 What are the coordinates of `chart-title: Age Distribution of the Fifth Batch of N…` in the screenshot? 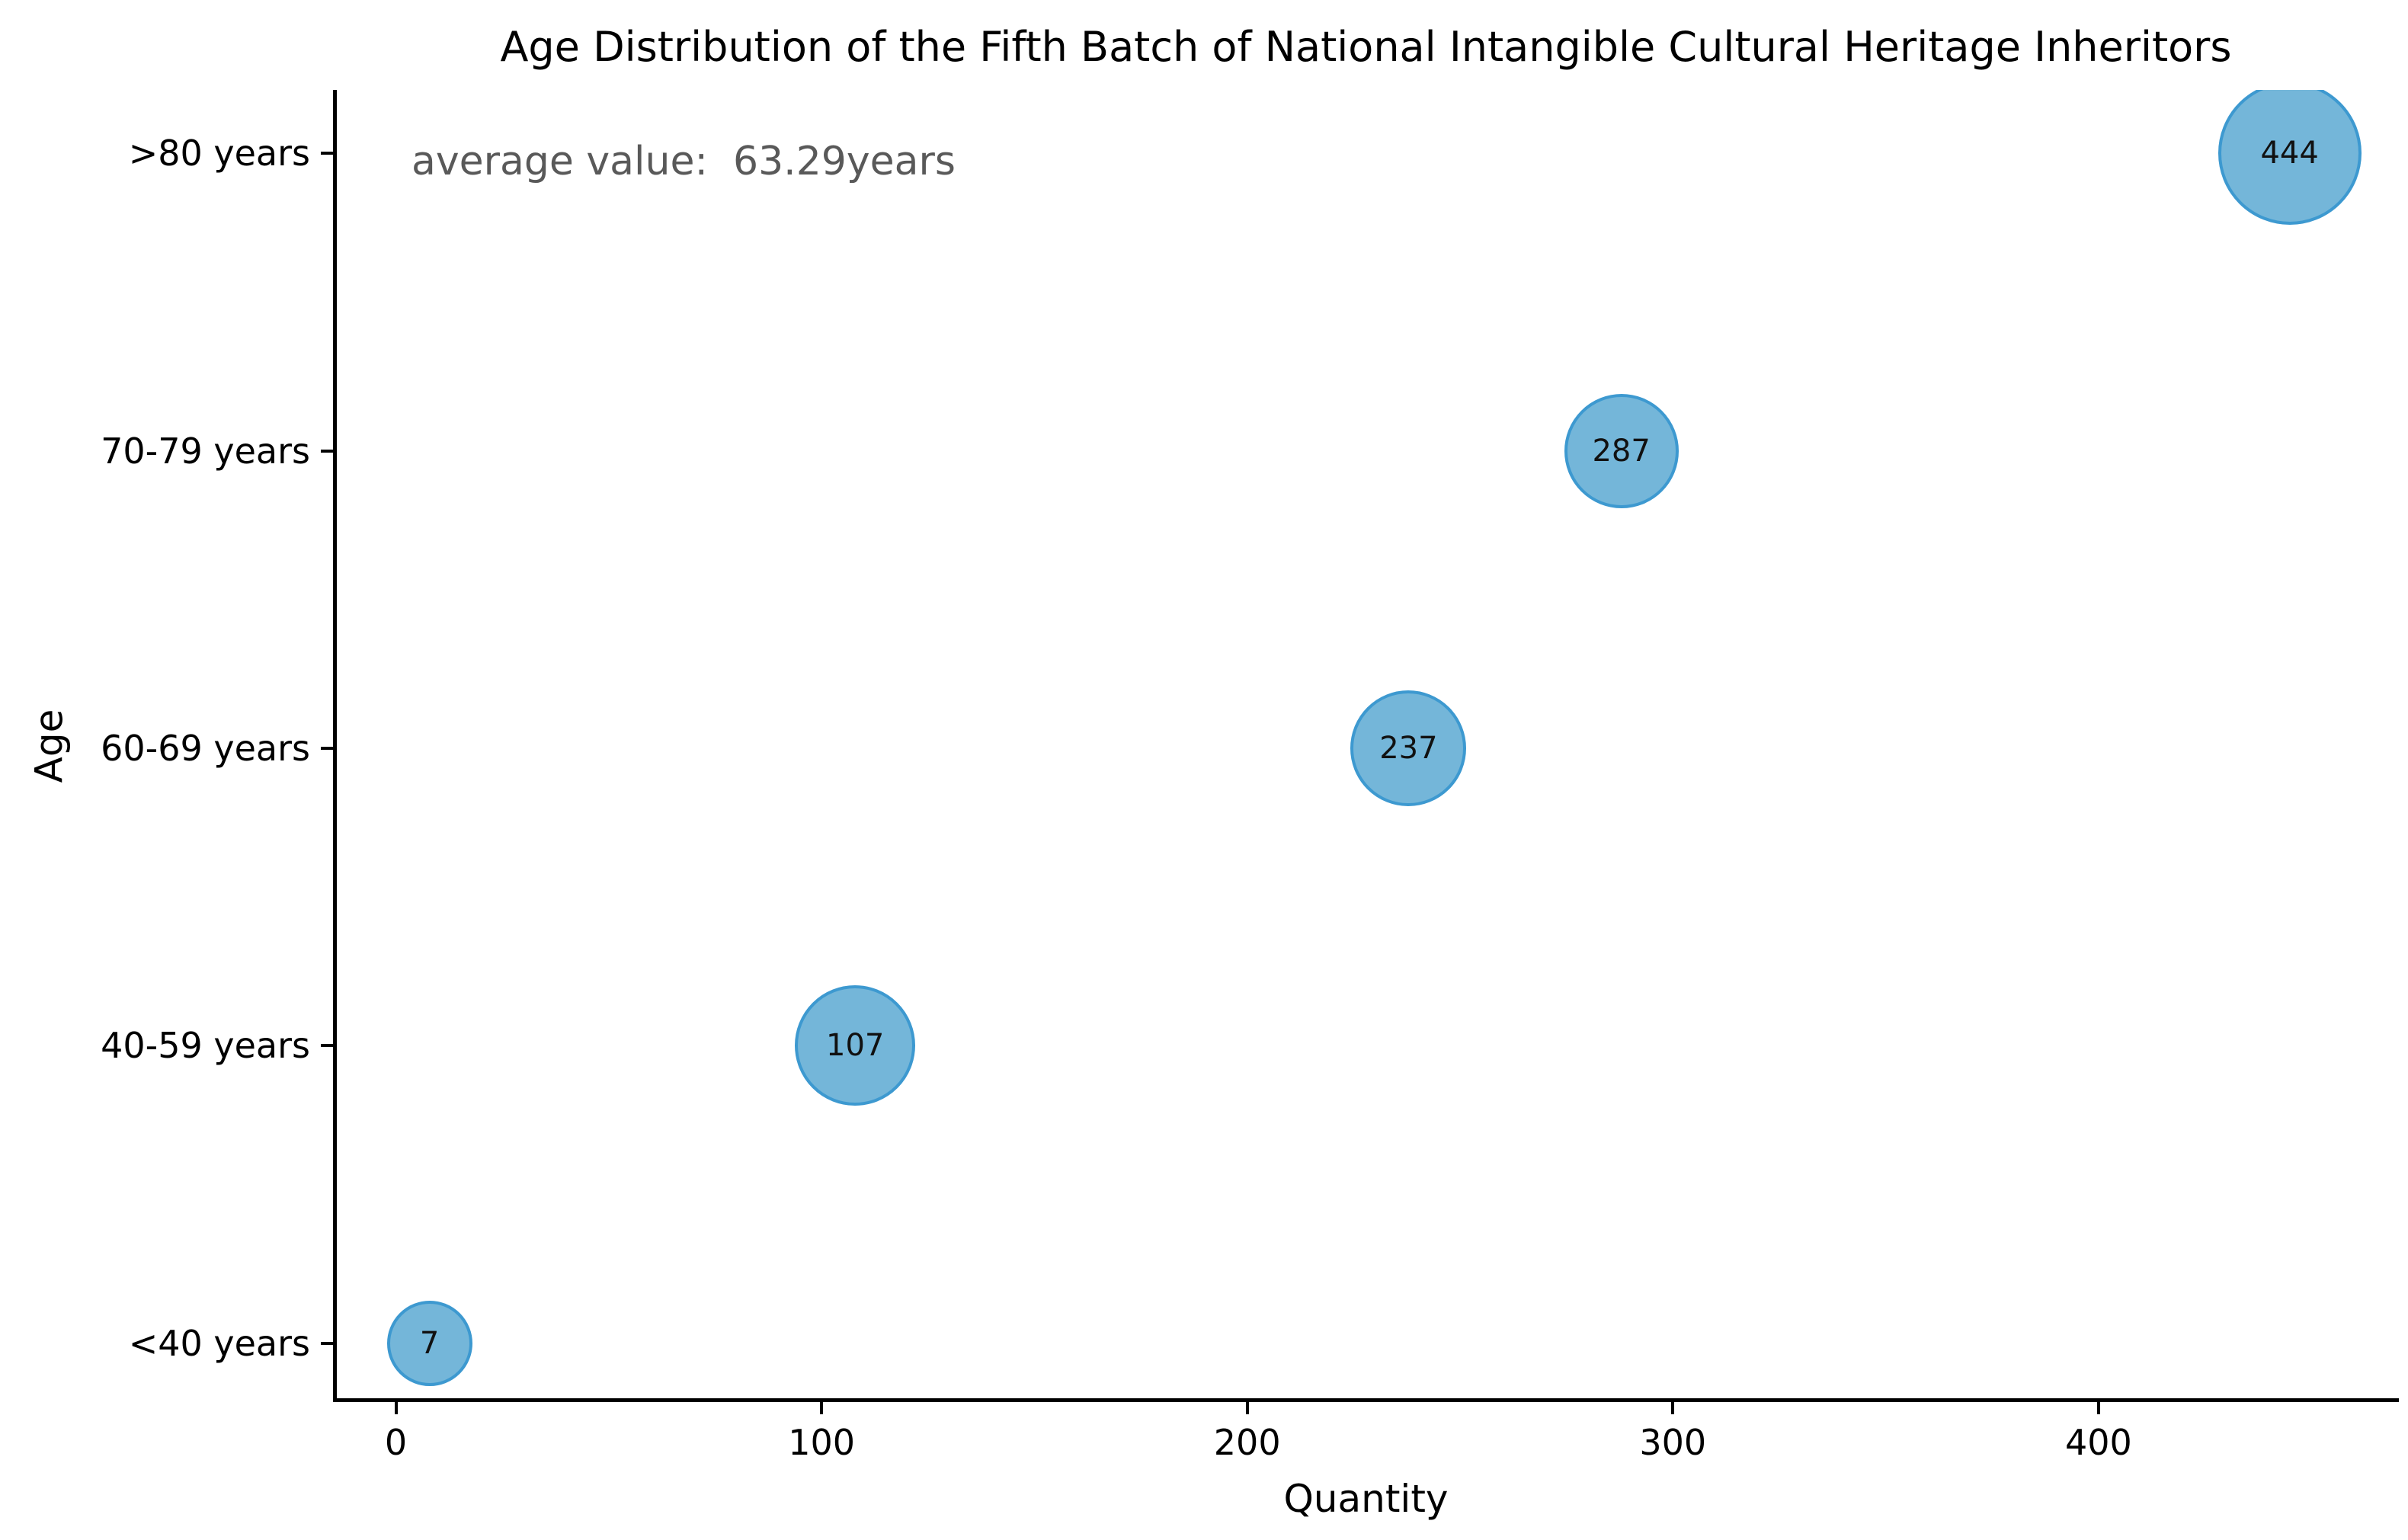 It's located at (1366, 47).